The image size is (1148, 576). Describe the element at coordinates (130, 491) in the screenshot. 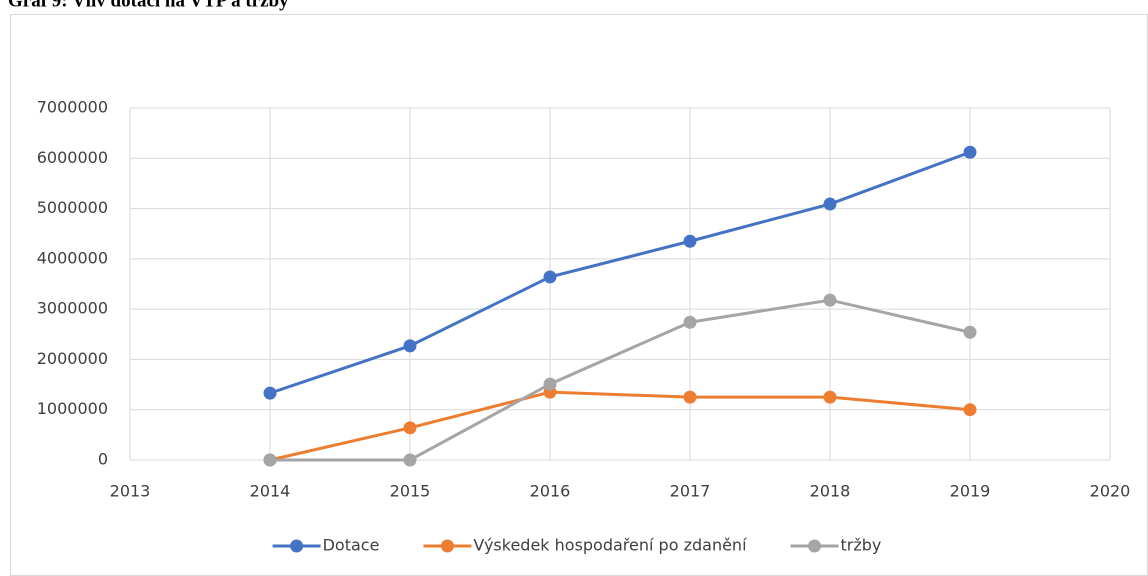

I see `x-tick-label: 2013` at that location.